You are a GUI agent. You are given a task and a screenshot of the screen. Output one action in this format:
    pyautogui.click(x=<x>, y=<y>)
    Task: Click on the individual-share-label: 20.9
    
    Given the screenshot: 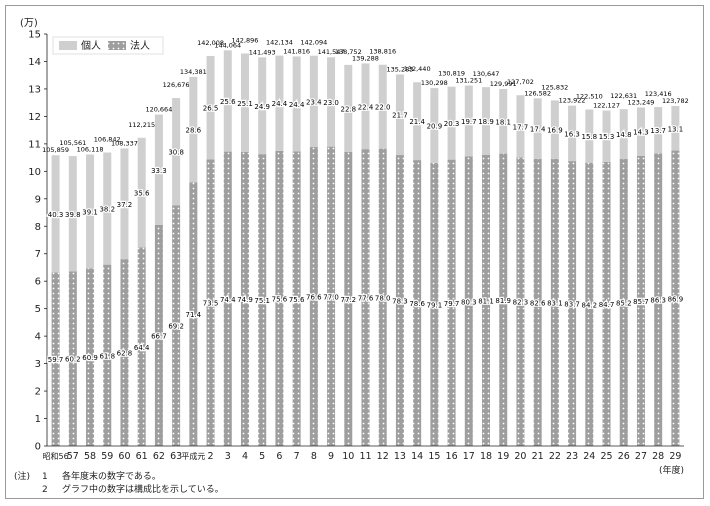 What is the action you would take?
    pyautogui.click(x=435, y=127)
    